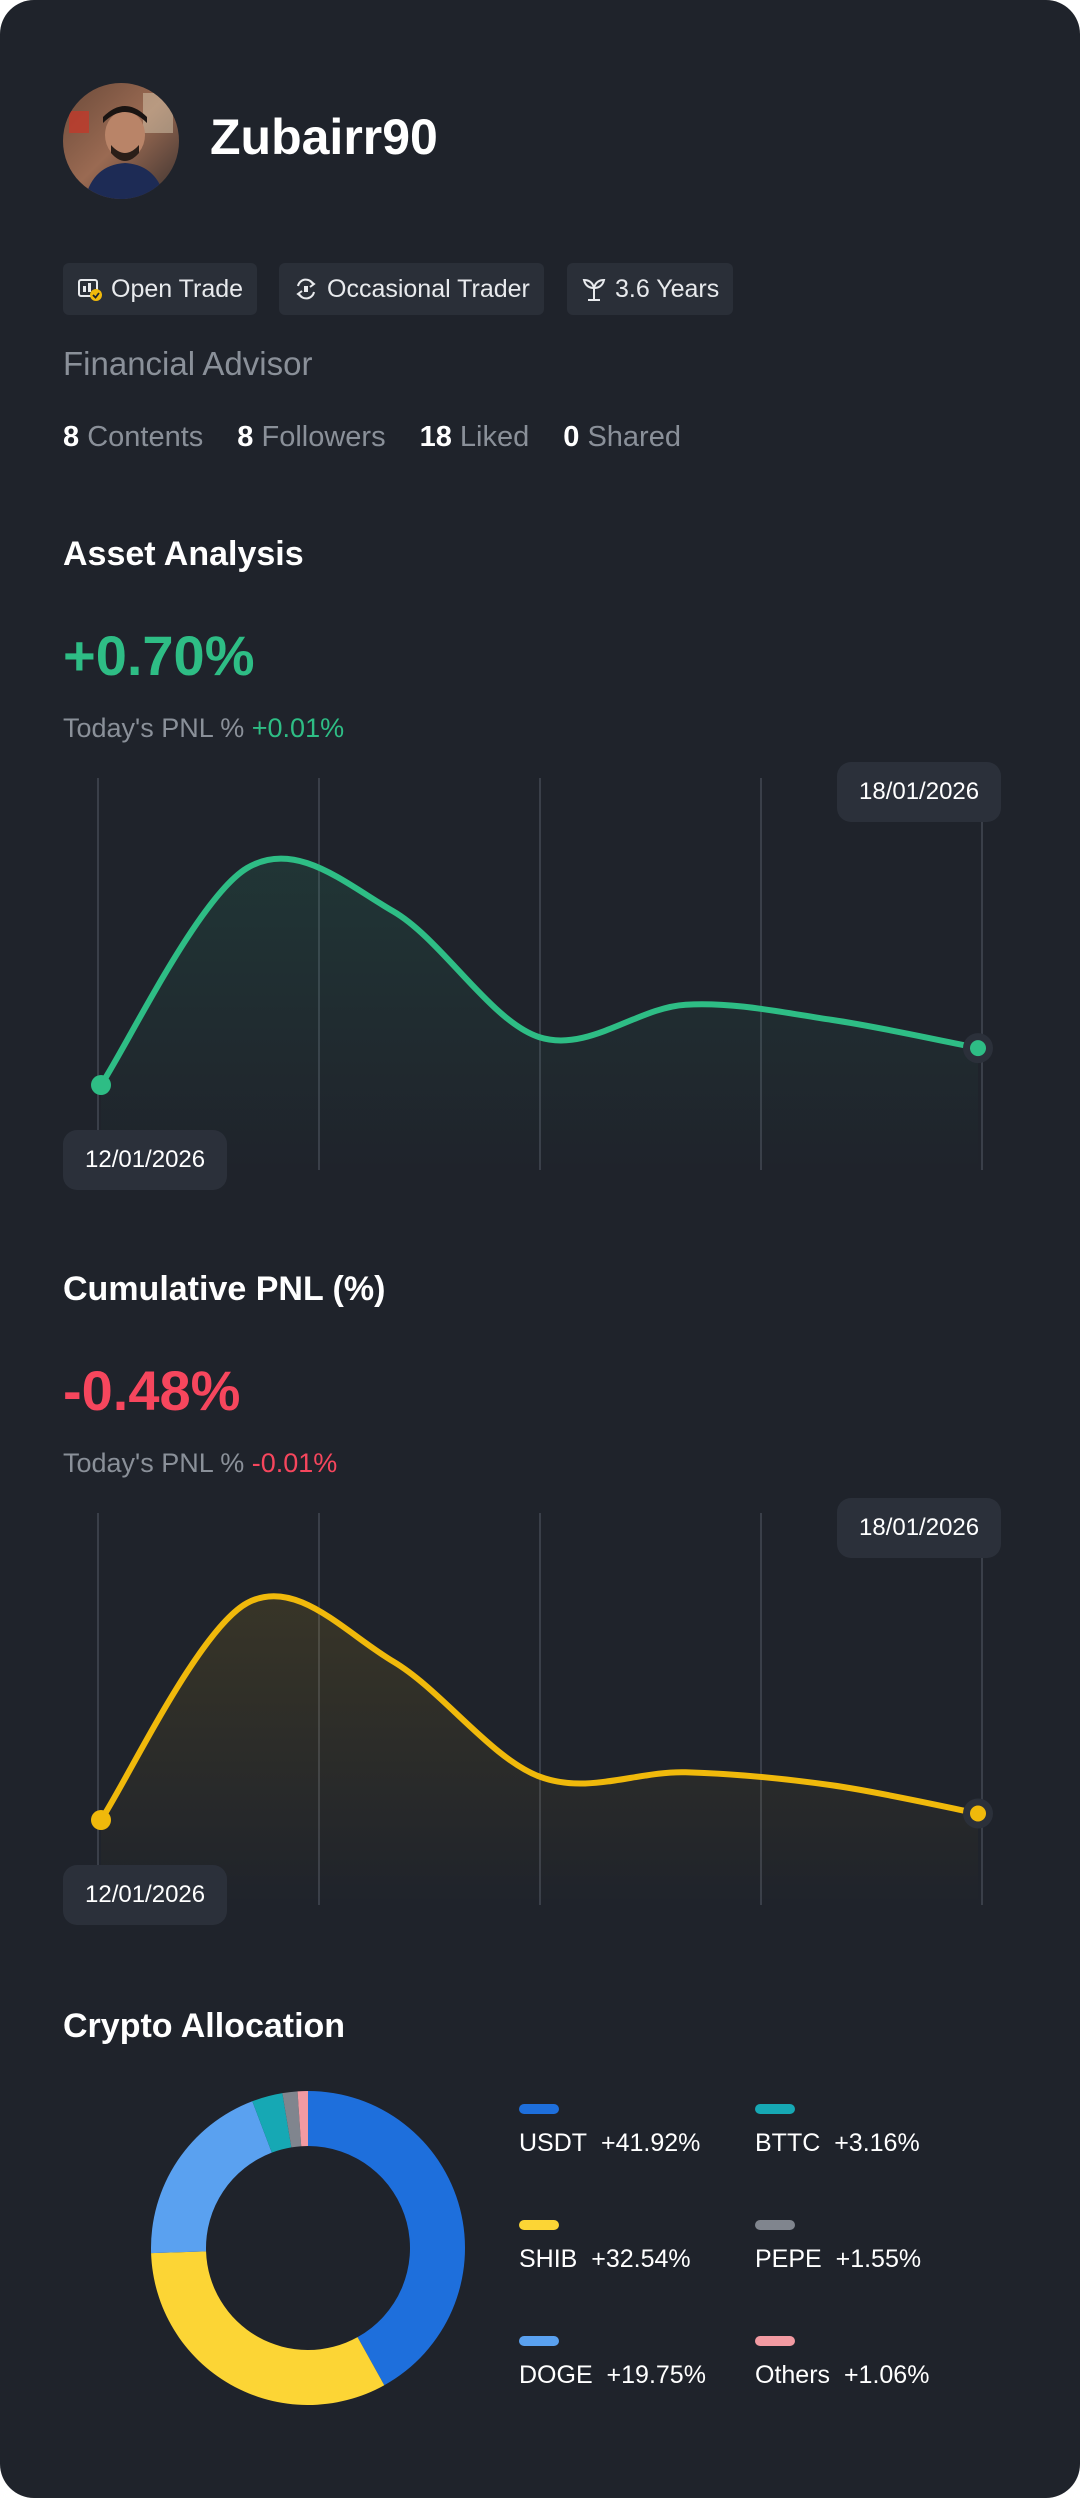 Image resolution: width=1080 pixels, height=2498 pixels. Describe the element at coordinates (152, 1390) in the screenshot. I see `cumulative-pnl-value: -0.48%` at that location.